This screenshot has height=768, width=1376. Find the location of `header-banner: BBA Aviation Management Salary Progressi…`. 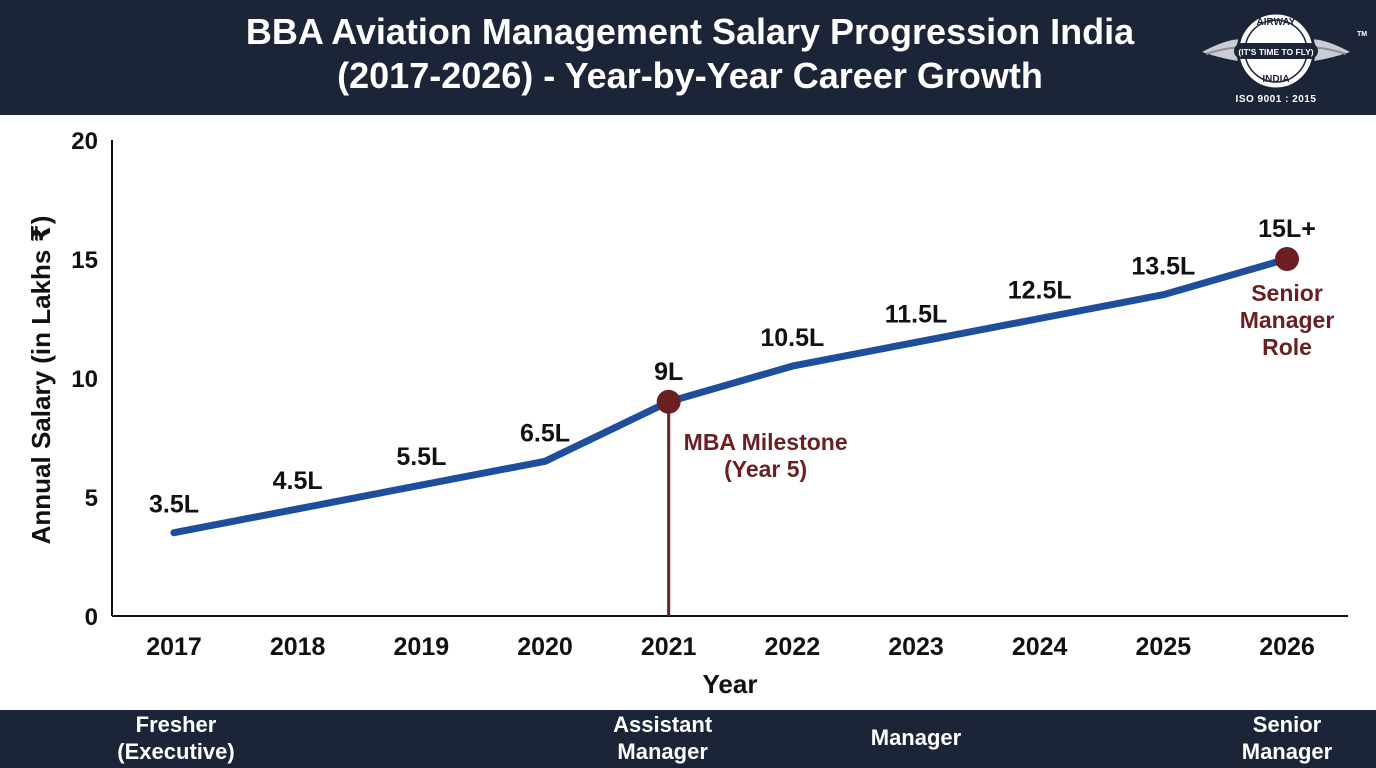

header-banner: BBA Aviation Management Salary Progressi… is located at coordinates (688, 57).